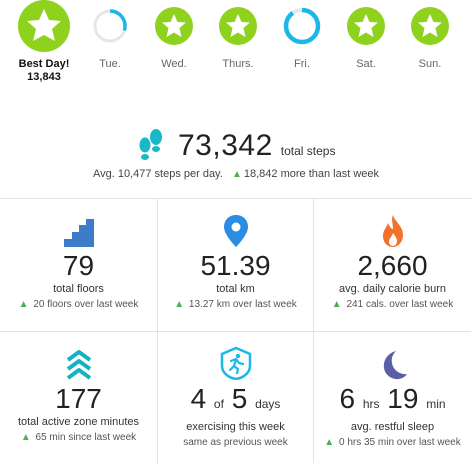 The image size is (472, 466). I want to click on avg-steps-text: Avg. 10,477 steps per day., so click(157, 174).